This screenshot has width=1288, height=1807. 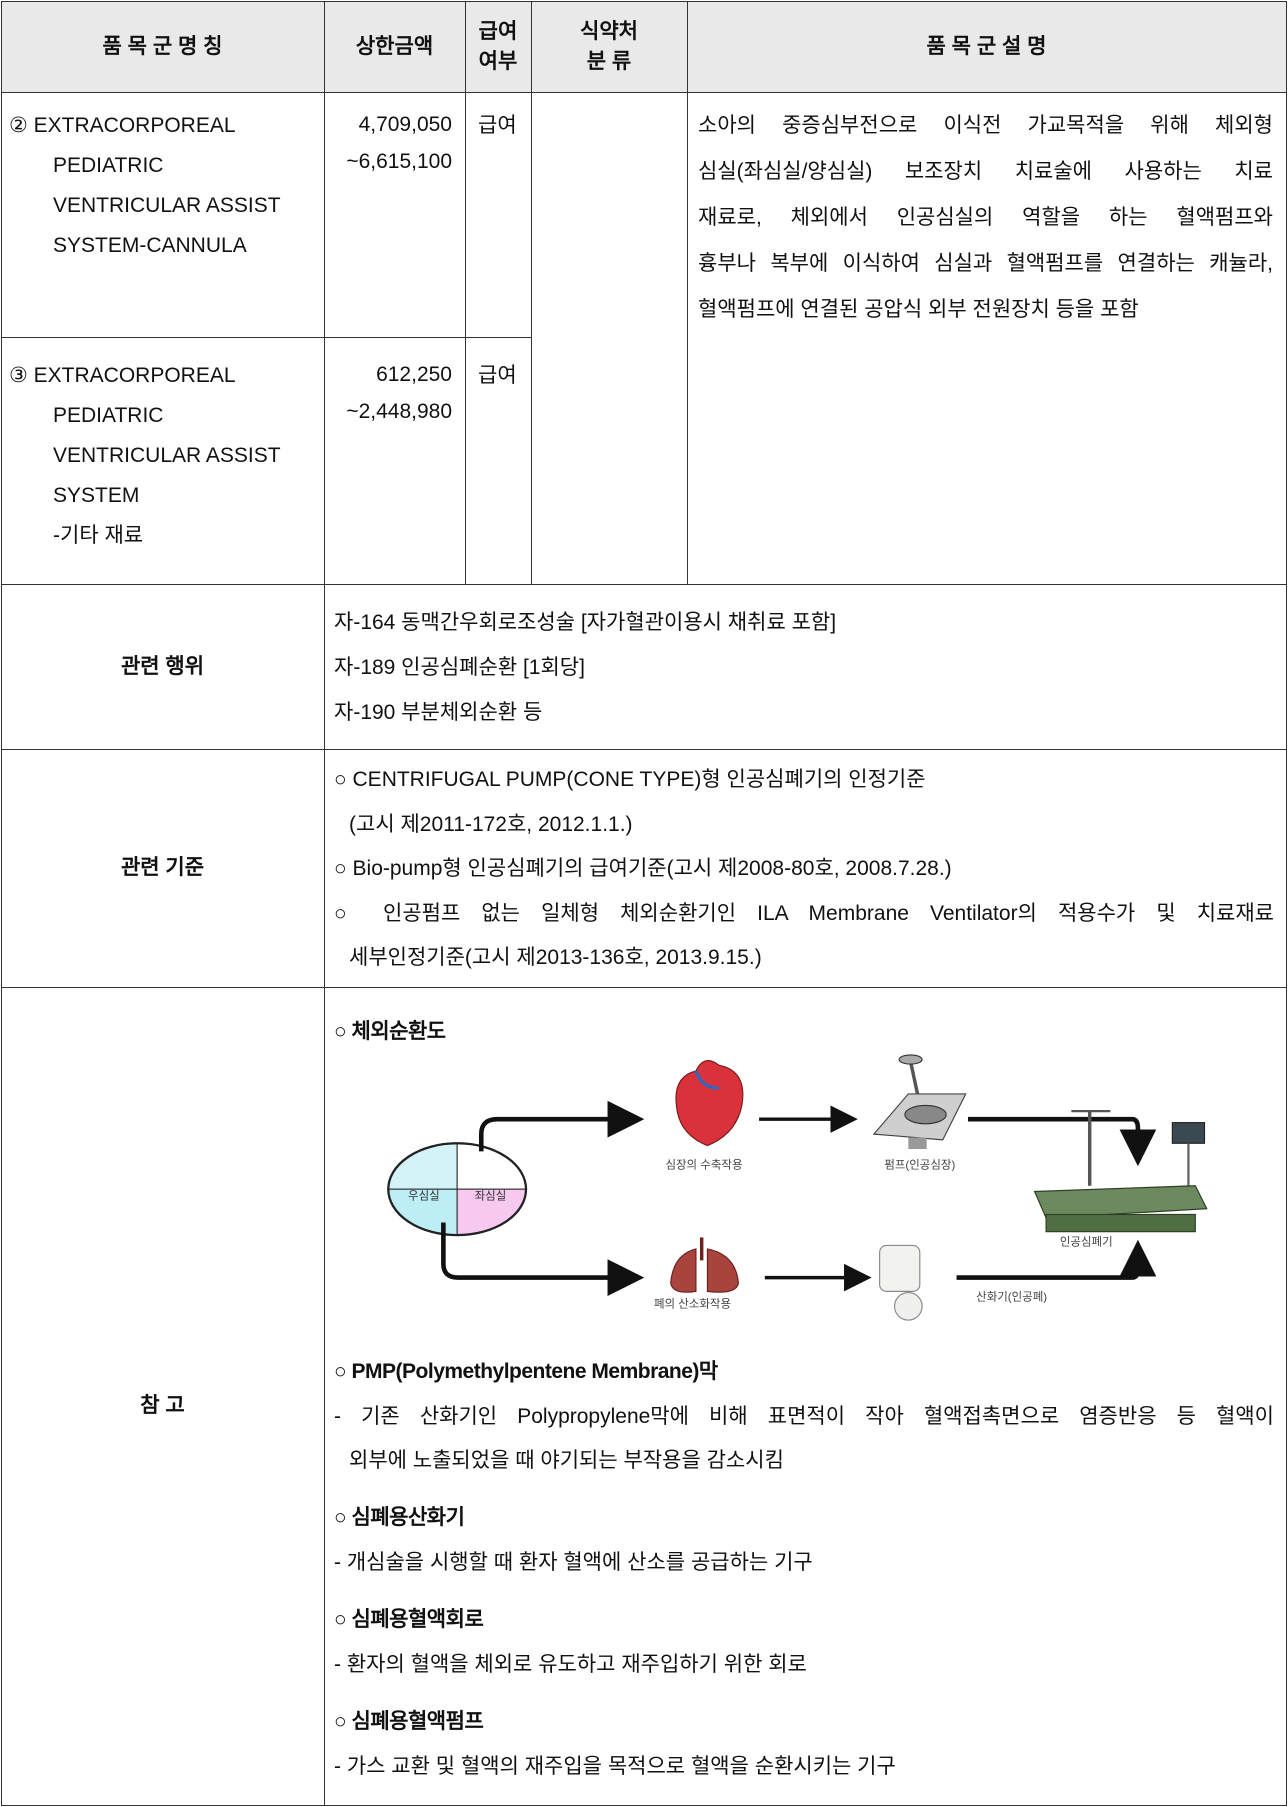 I want to click on section-title: ○ 심폐용혈액펌프, so click(x=409, y=1721).